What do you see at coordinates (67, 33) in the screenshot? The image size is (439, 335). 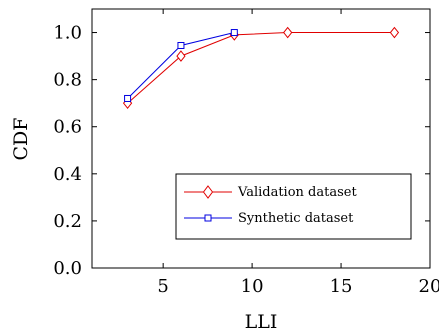 I see `y-tick-label-1.0: 1.0` at bounding box center [67, 33].